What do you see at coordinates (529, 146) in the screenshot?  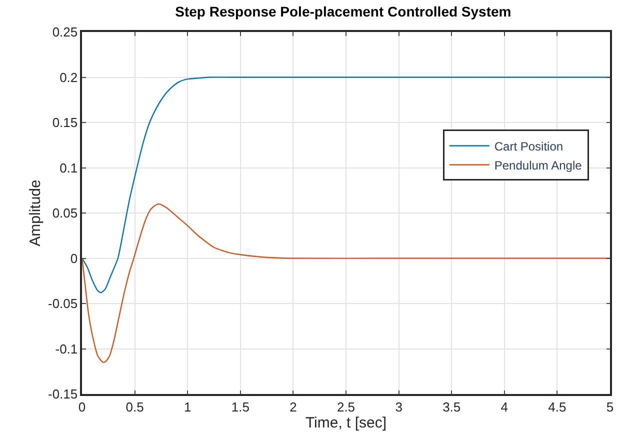 I see `legend-label: Cart Position` at bounding box center [529, 146].